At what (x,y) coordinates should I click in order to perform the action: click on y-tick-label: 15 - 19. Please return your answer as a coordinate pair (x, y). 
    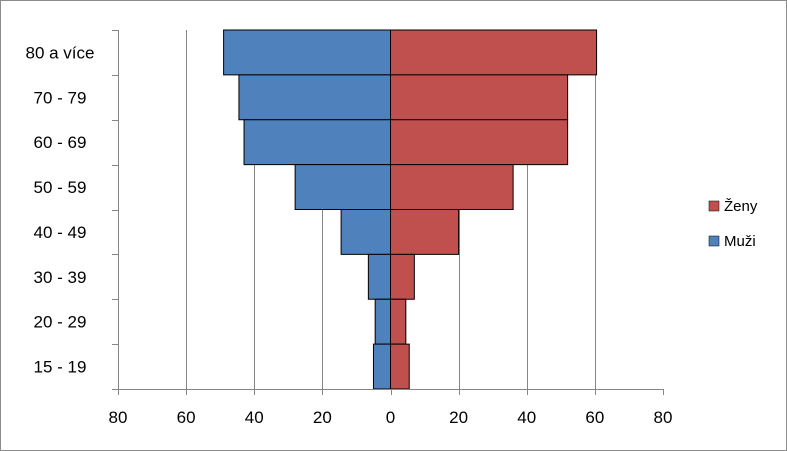
    Looking at the image, I should click on (60, 367).